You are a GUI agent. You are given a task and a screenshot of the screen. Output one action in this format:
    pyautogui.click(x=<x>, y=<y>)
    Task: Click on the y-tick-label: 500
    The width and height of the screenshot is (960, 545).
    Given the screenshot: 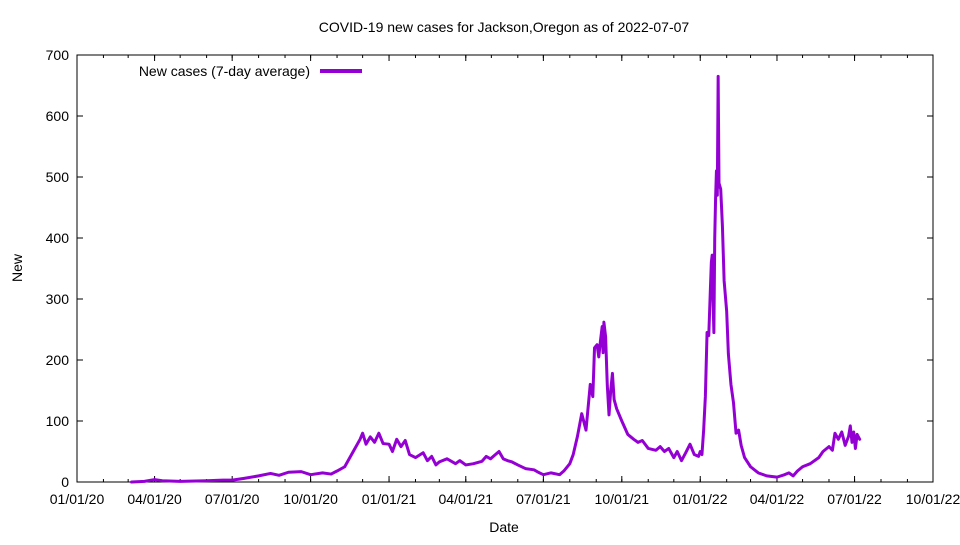 What is the action you would take?
    pyautogui.click(x=58, y=177)
    